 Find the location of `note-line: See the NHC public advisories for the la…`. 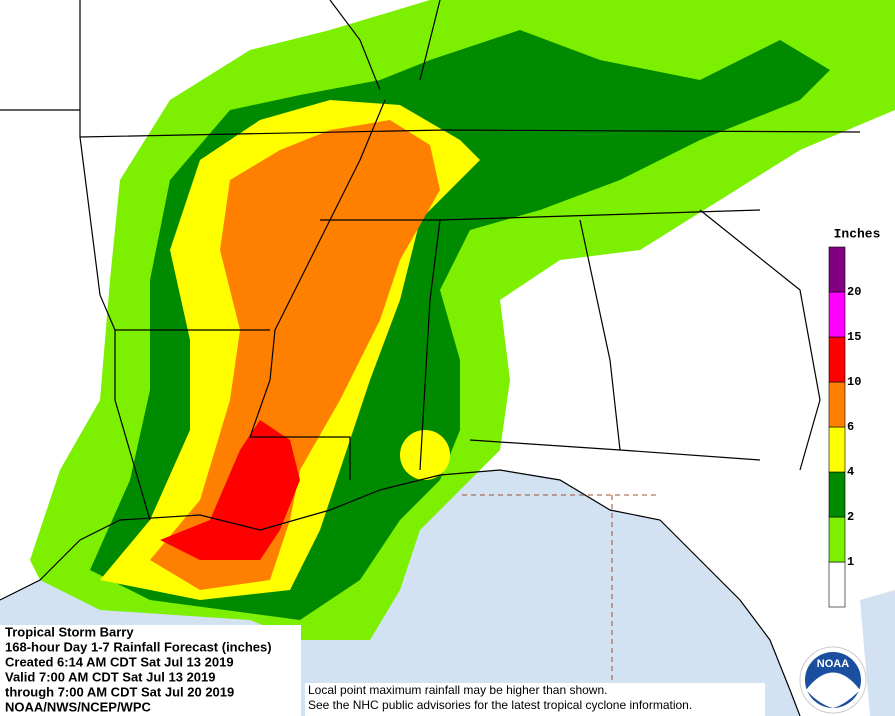

note-line: See the NHC public advisories for the la… is located at coordinates (500, 705).